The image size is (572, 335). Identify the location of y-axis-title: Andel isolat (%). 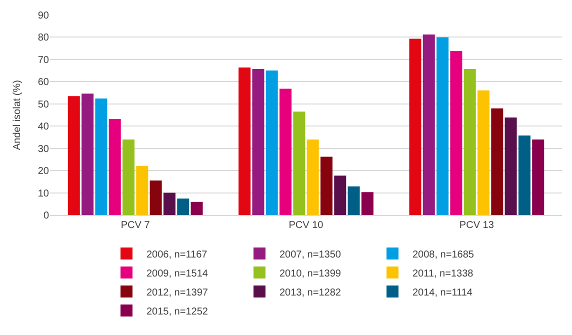
(17, 115).